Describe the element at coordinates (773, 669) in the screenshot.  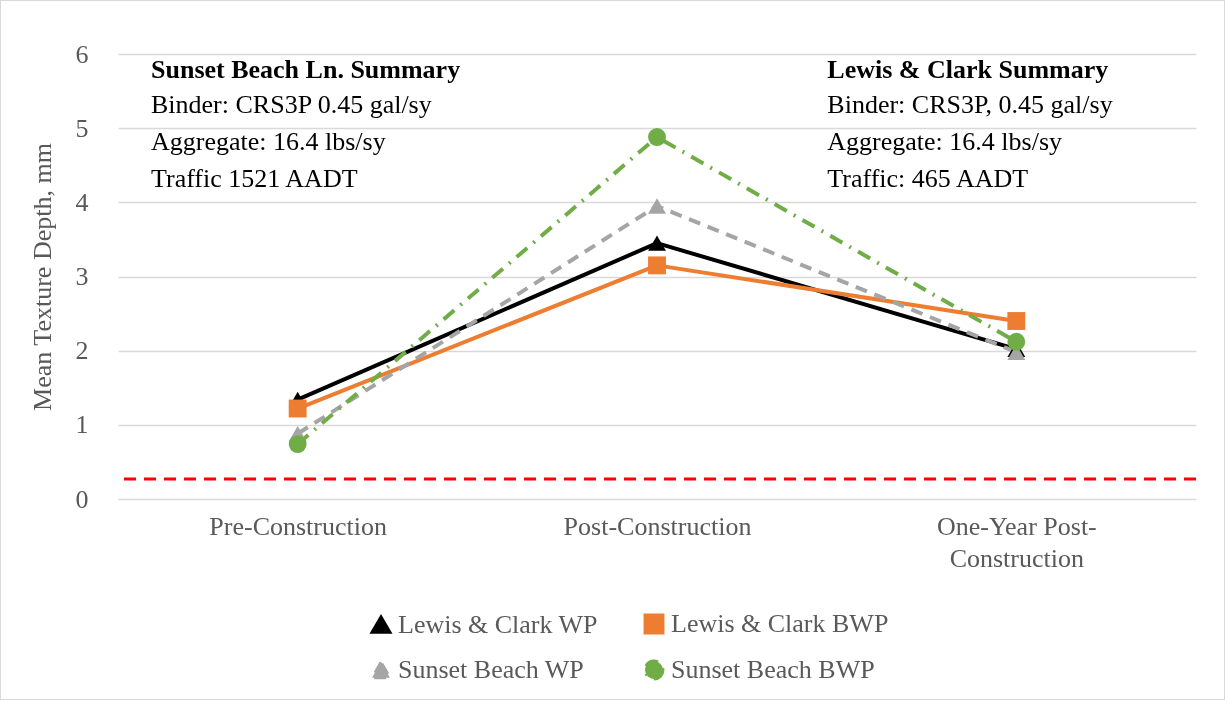
I see `legend-label: Sunset Beach BWP` at that location.